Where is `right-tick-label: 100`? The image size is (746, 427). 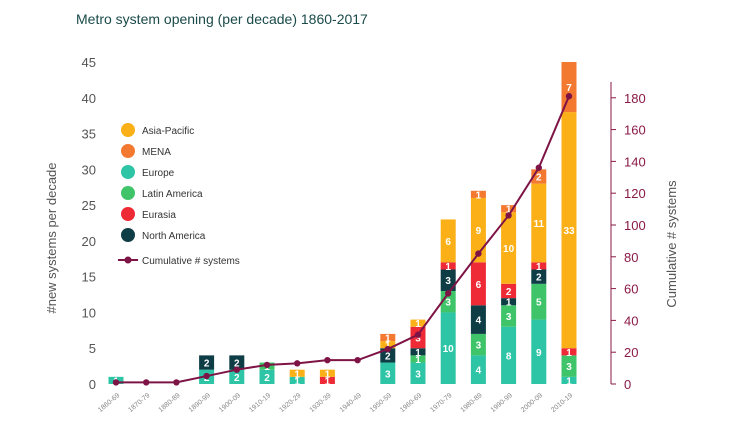 right-tick-label: 100 is located at coordinates (635, 225).